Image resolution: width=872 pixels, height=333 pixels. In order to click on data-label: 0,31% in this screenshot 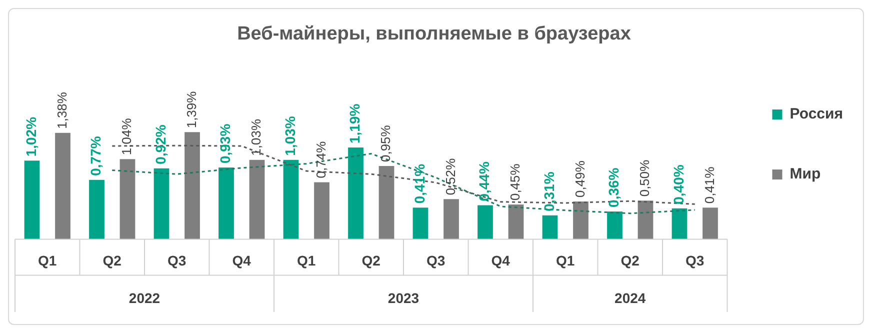, I will do `click(548, 191)`.